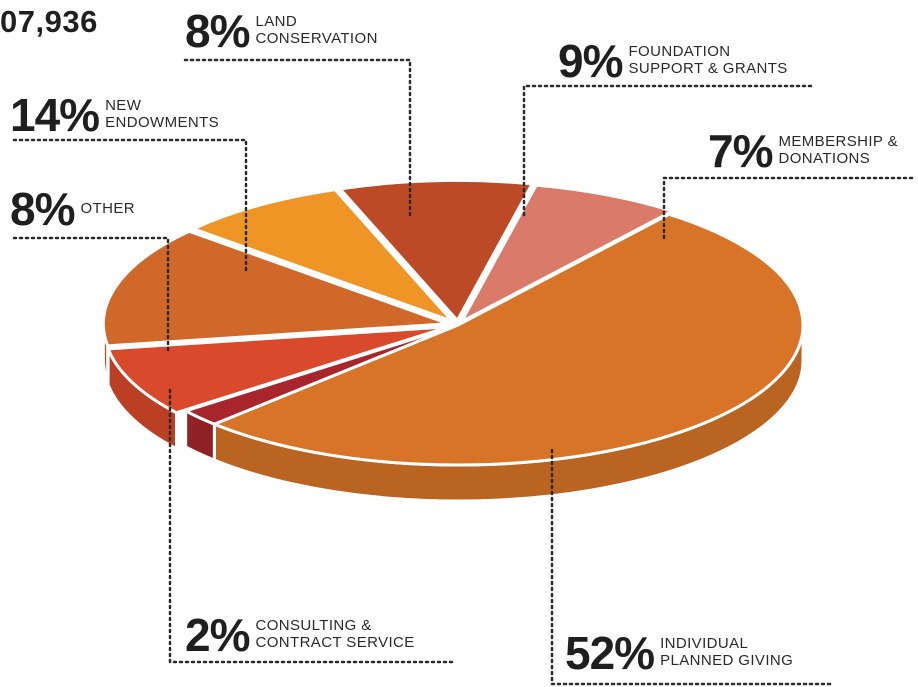 This screenshot has width=918, height=687. Describe the element at coordinates (704, 644) in the screenshot. I see `slice-description-line: INDIVIDUAL` at that location.